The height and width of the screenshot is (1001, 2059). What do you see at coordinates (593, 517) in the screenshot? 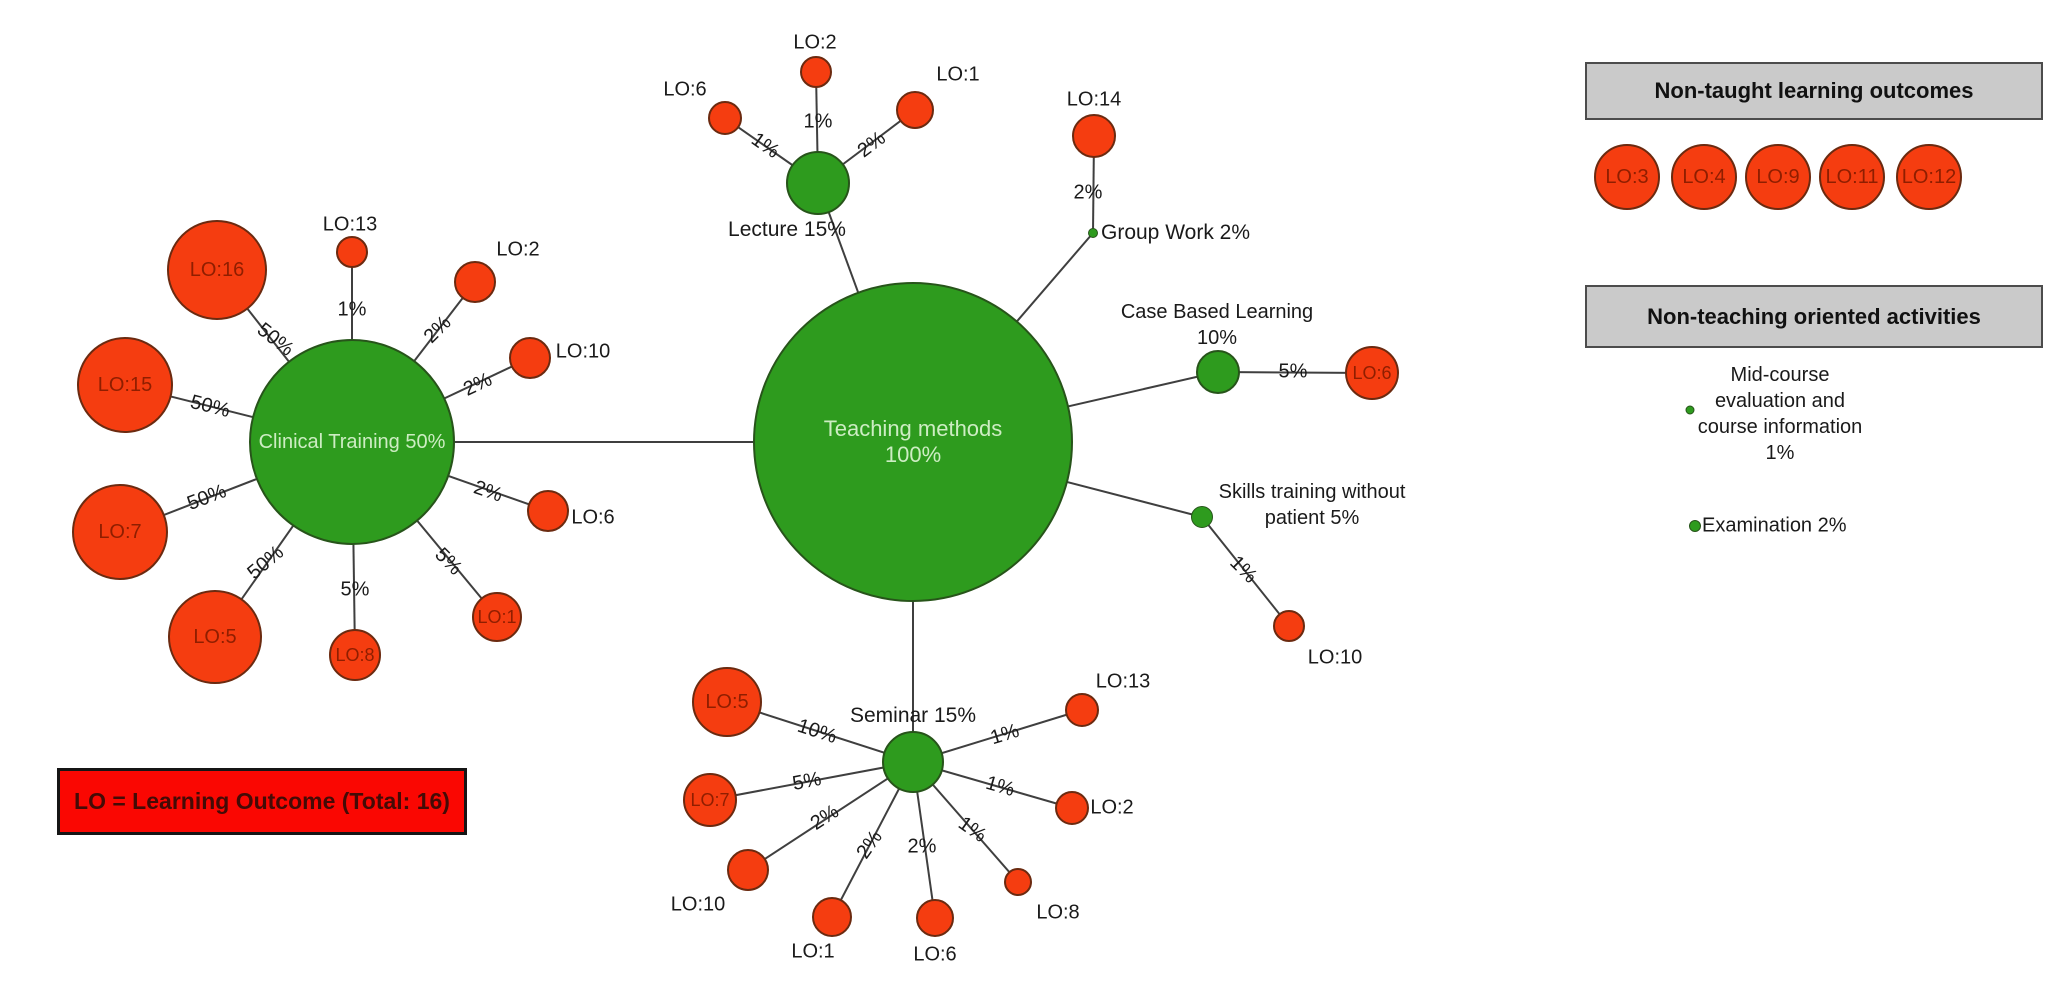
I see `clinical-node-lo6-label: LO:6` at bounding box center [593, 517].